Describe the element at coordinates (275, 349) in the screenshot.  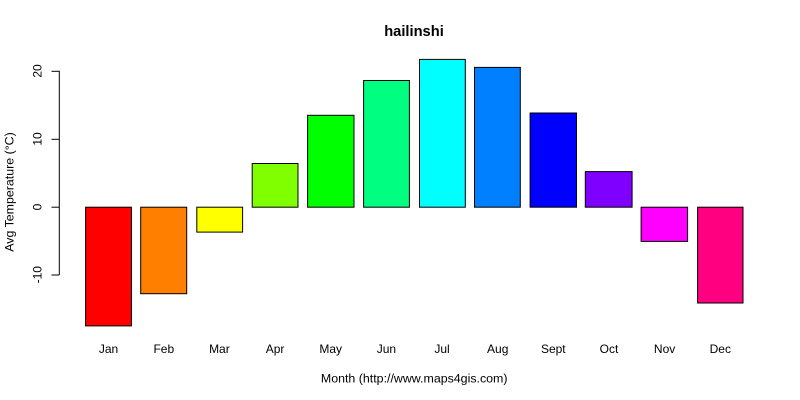
I see `svg-text: Apr` at that location.